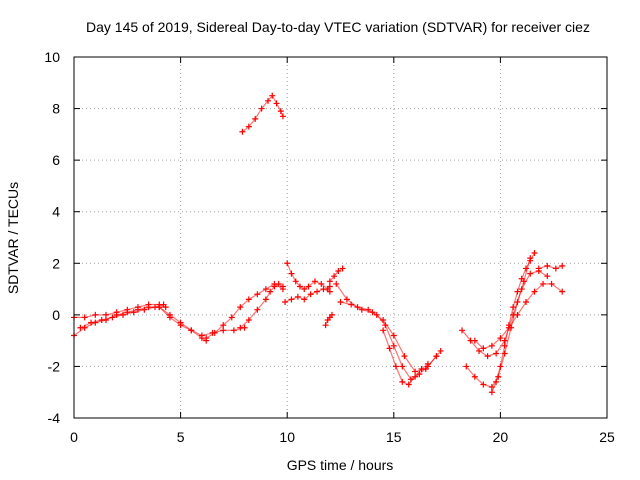  What do you see at coordinates (54, 366) in the screenshot?
I see `y-tick-label: -2` at bounding box center [54, 366].